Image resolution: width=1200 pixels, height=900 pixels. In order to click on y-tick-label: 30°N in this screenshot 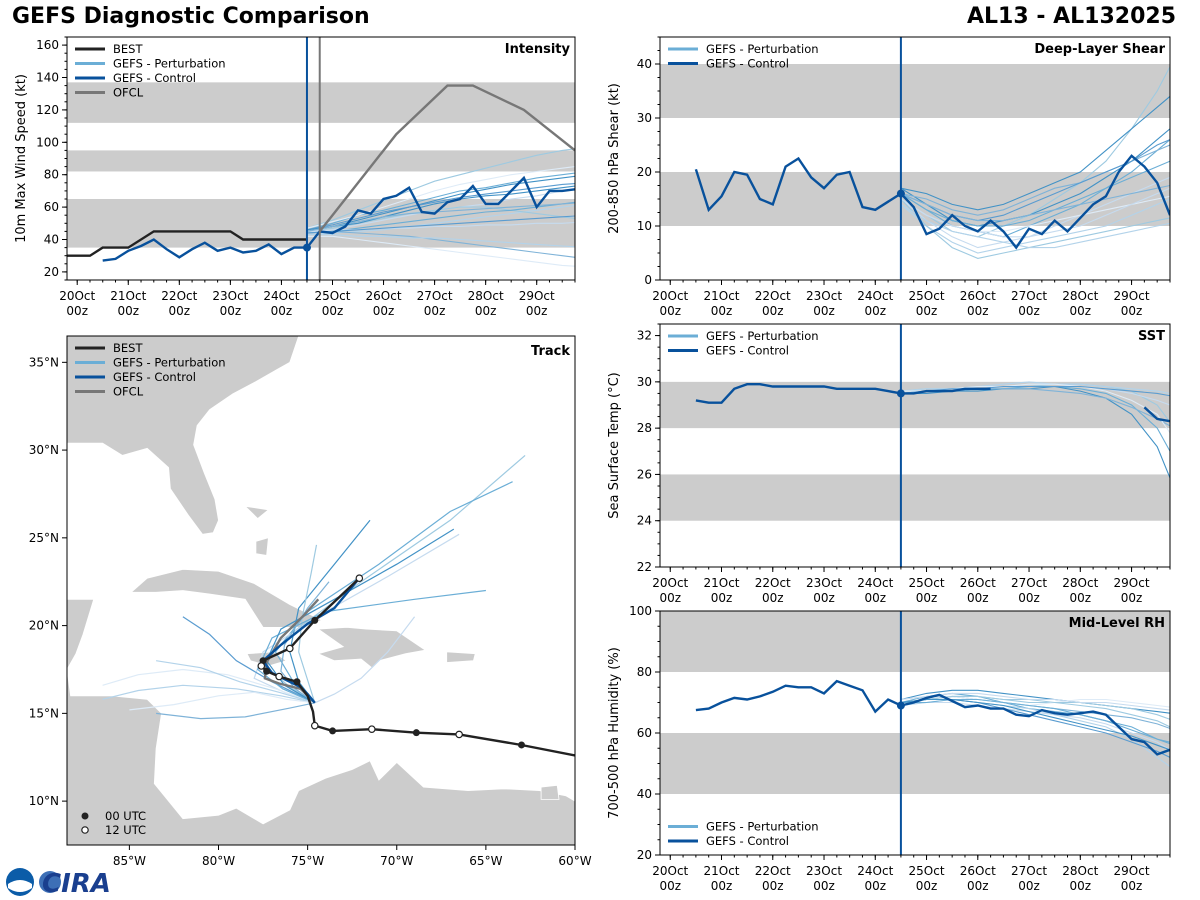, I will do `click(44, 450)`.